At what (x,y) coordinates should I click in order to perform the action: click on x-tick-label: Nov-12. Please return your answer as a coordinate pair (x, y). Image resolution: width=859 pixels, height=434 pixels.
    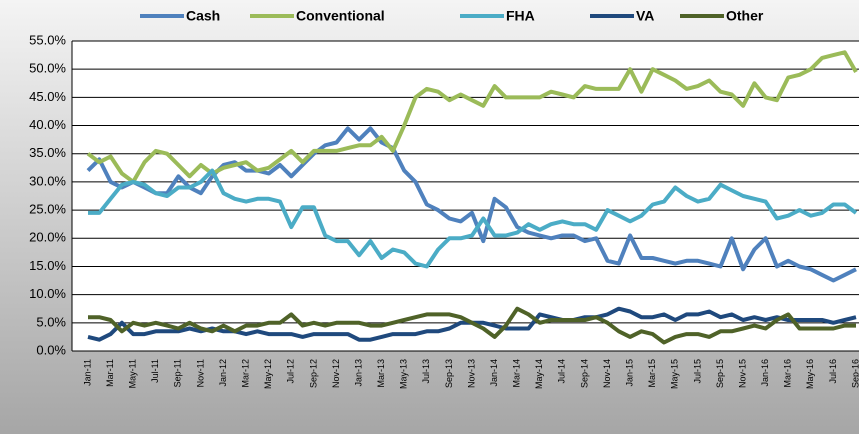
    Looking at the image, I should click on (336, 373).